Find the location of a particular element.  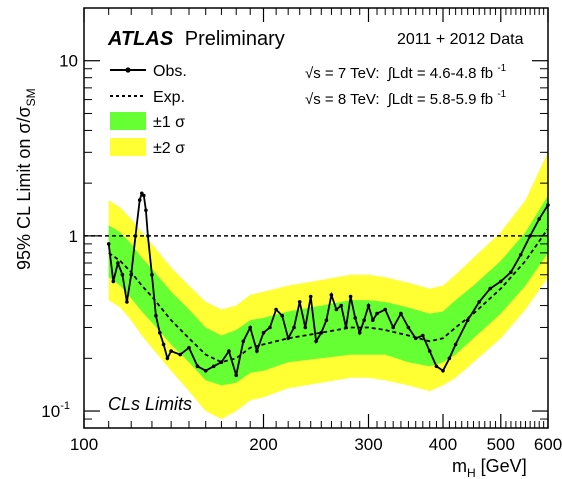

y-axis-title-main: 95% CL Limit on σ/σ is located at coordinates (24, 188).